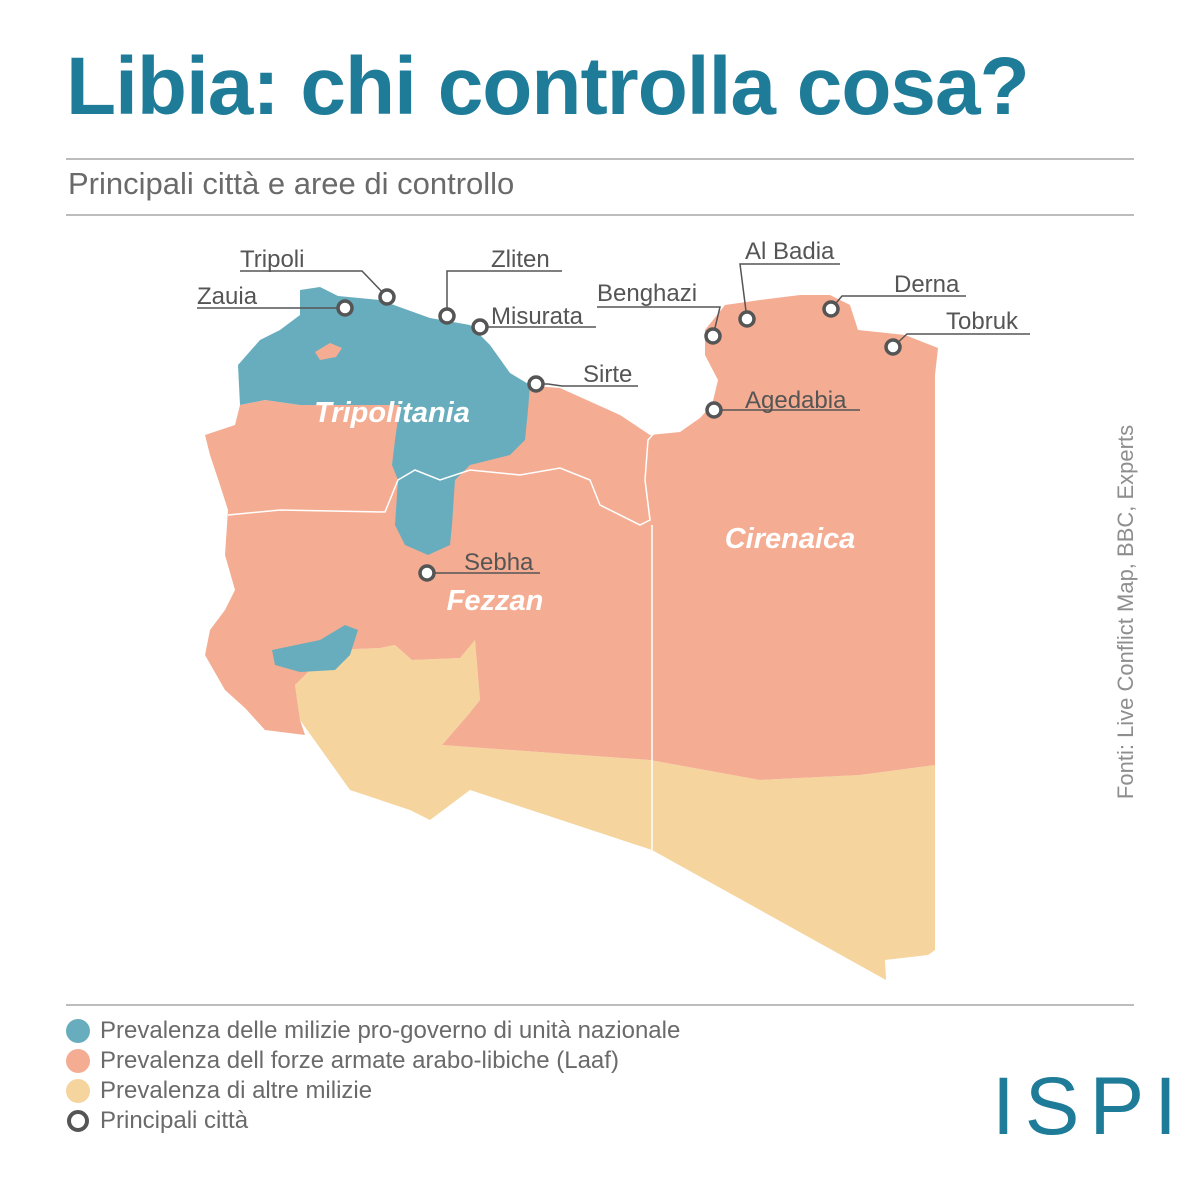 Image resolution: width=1200 pixels, height=1200 pixels. I want to click on city-label: Benghazi, so click(647, 293).